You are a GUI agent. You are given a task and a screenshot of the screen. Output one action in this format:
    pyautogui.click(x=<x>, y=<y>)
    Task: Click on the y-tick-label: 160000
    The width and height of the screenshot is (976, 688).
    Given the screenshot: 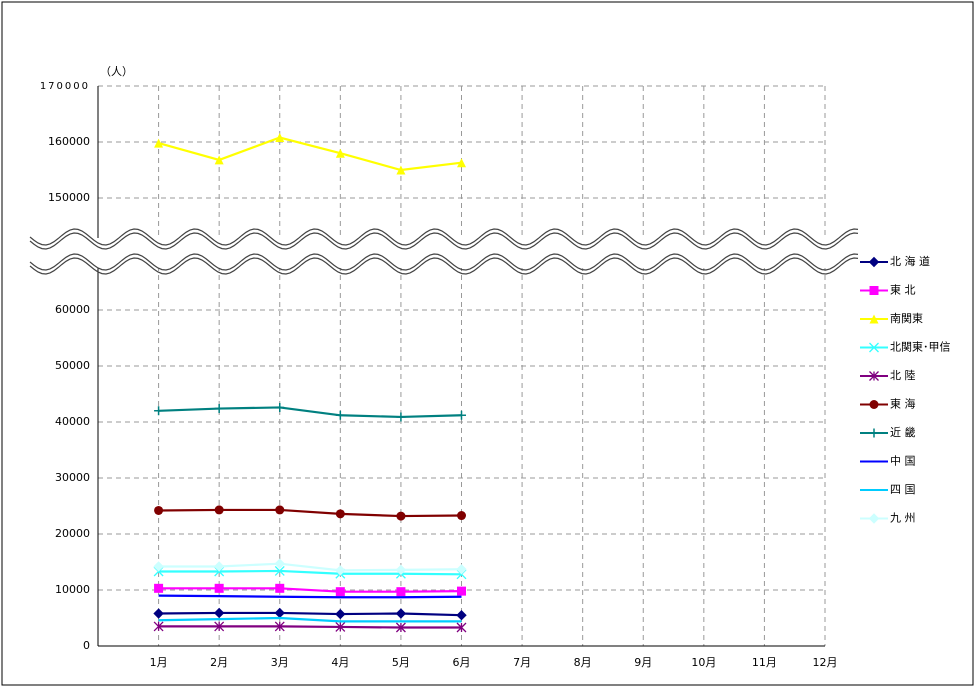 What is the action you would take?
    pyautogui.click(x=69, y=141)
    